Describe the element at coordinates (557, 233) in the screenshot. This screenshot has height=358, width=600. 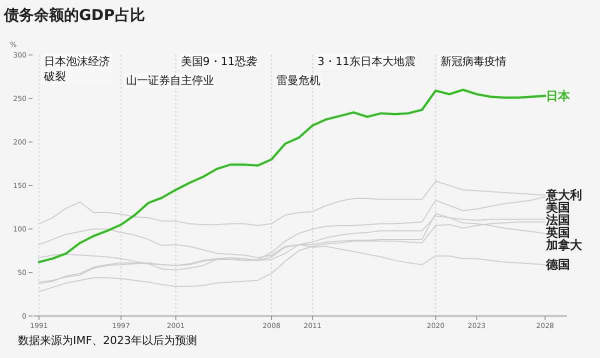
I see `series-label: 英国` at that location.